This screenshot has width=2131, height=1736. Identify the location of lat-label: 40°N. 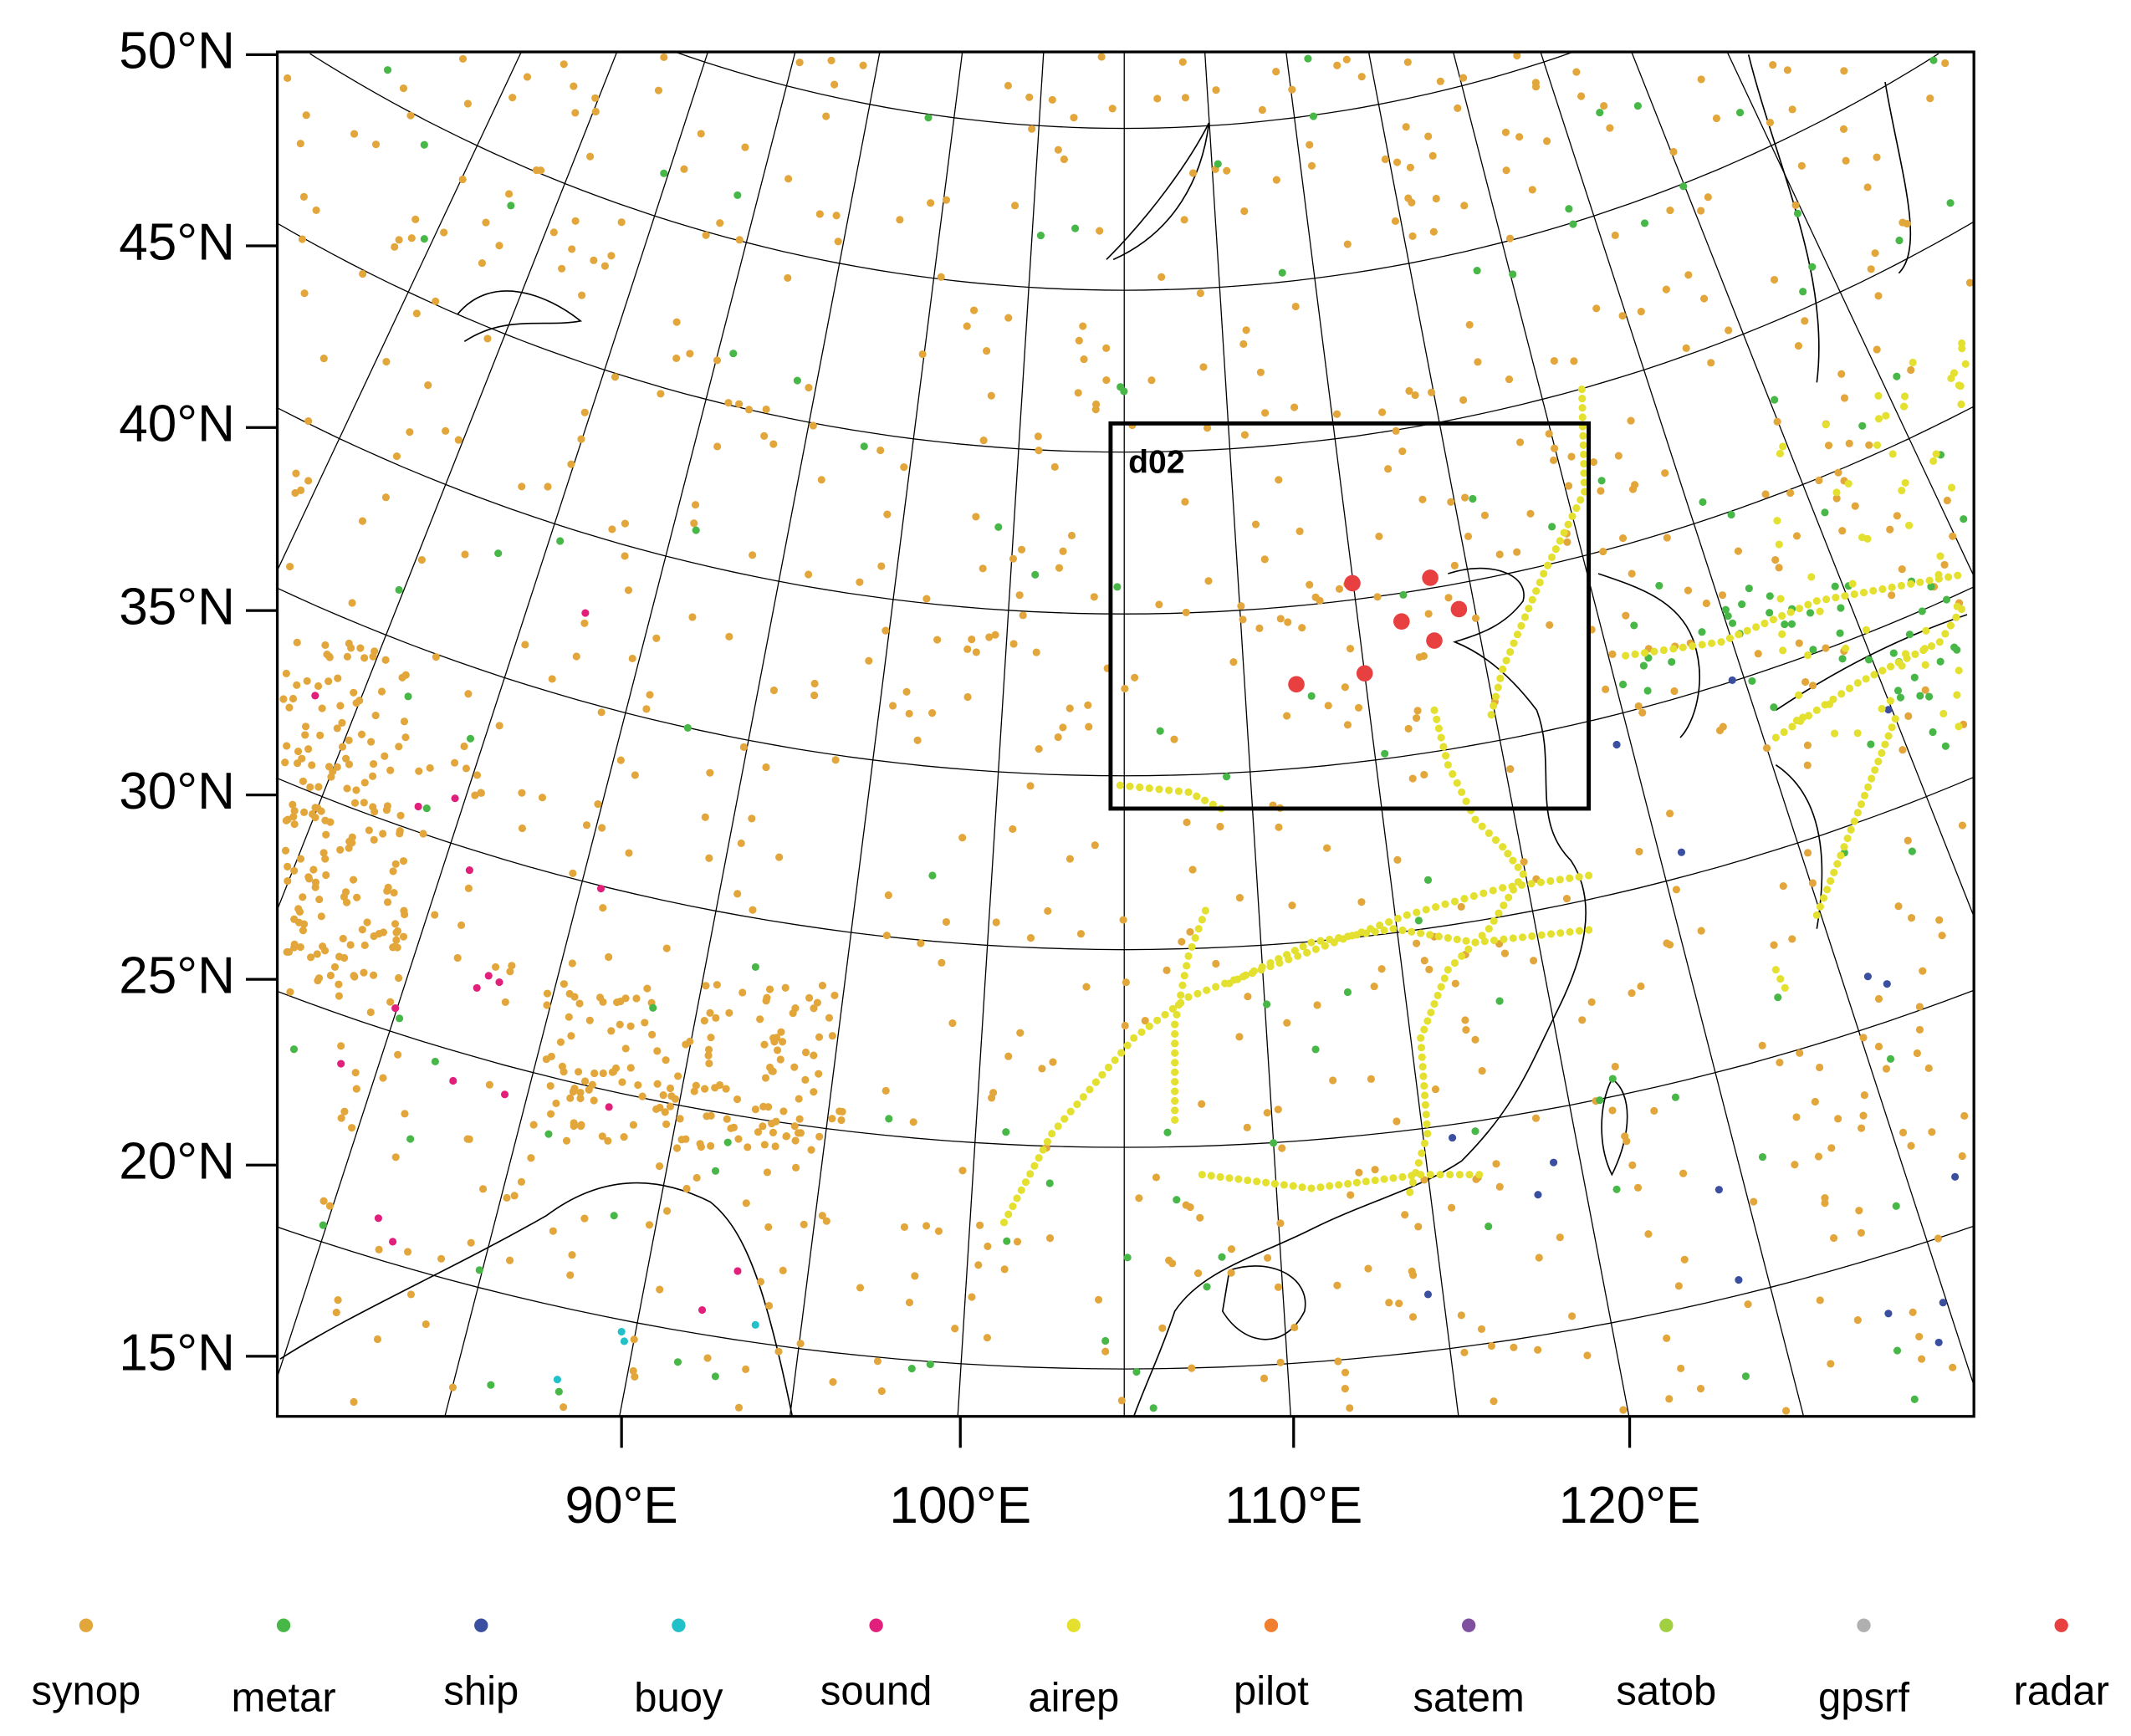
(177, 424).